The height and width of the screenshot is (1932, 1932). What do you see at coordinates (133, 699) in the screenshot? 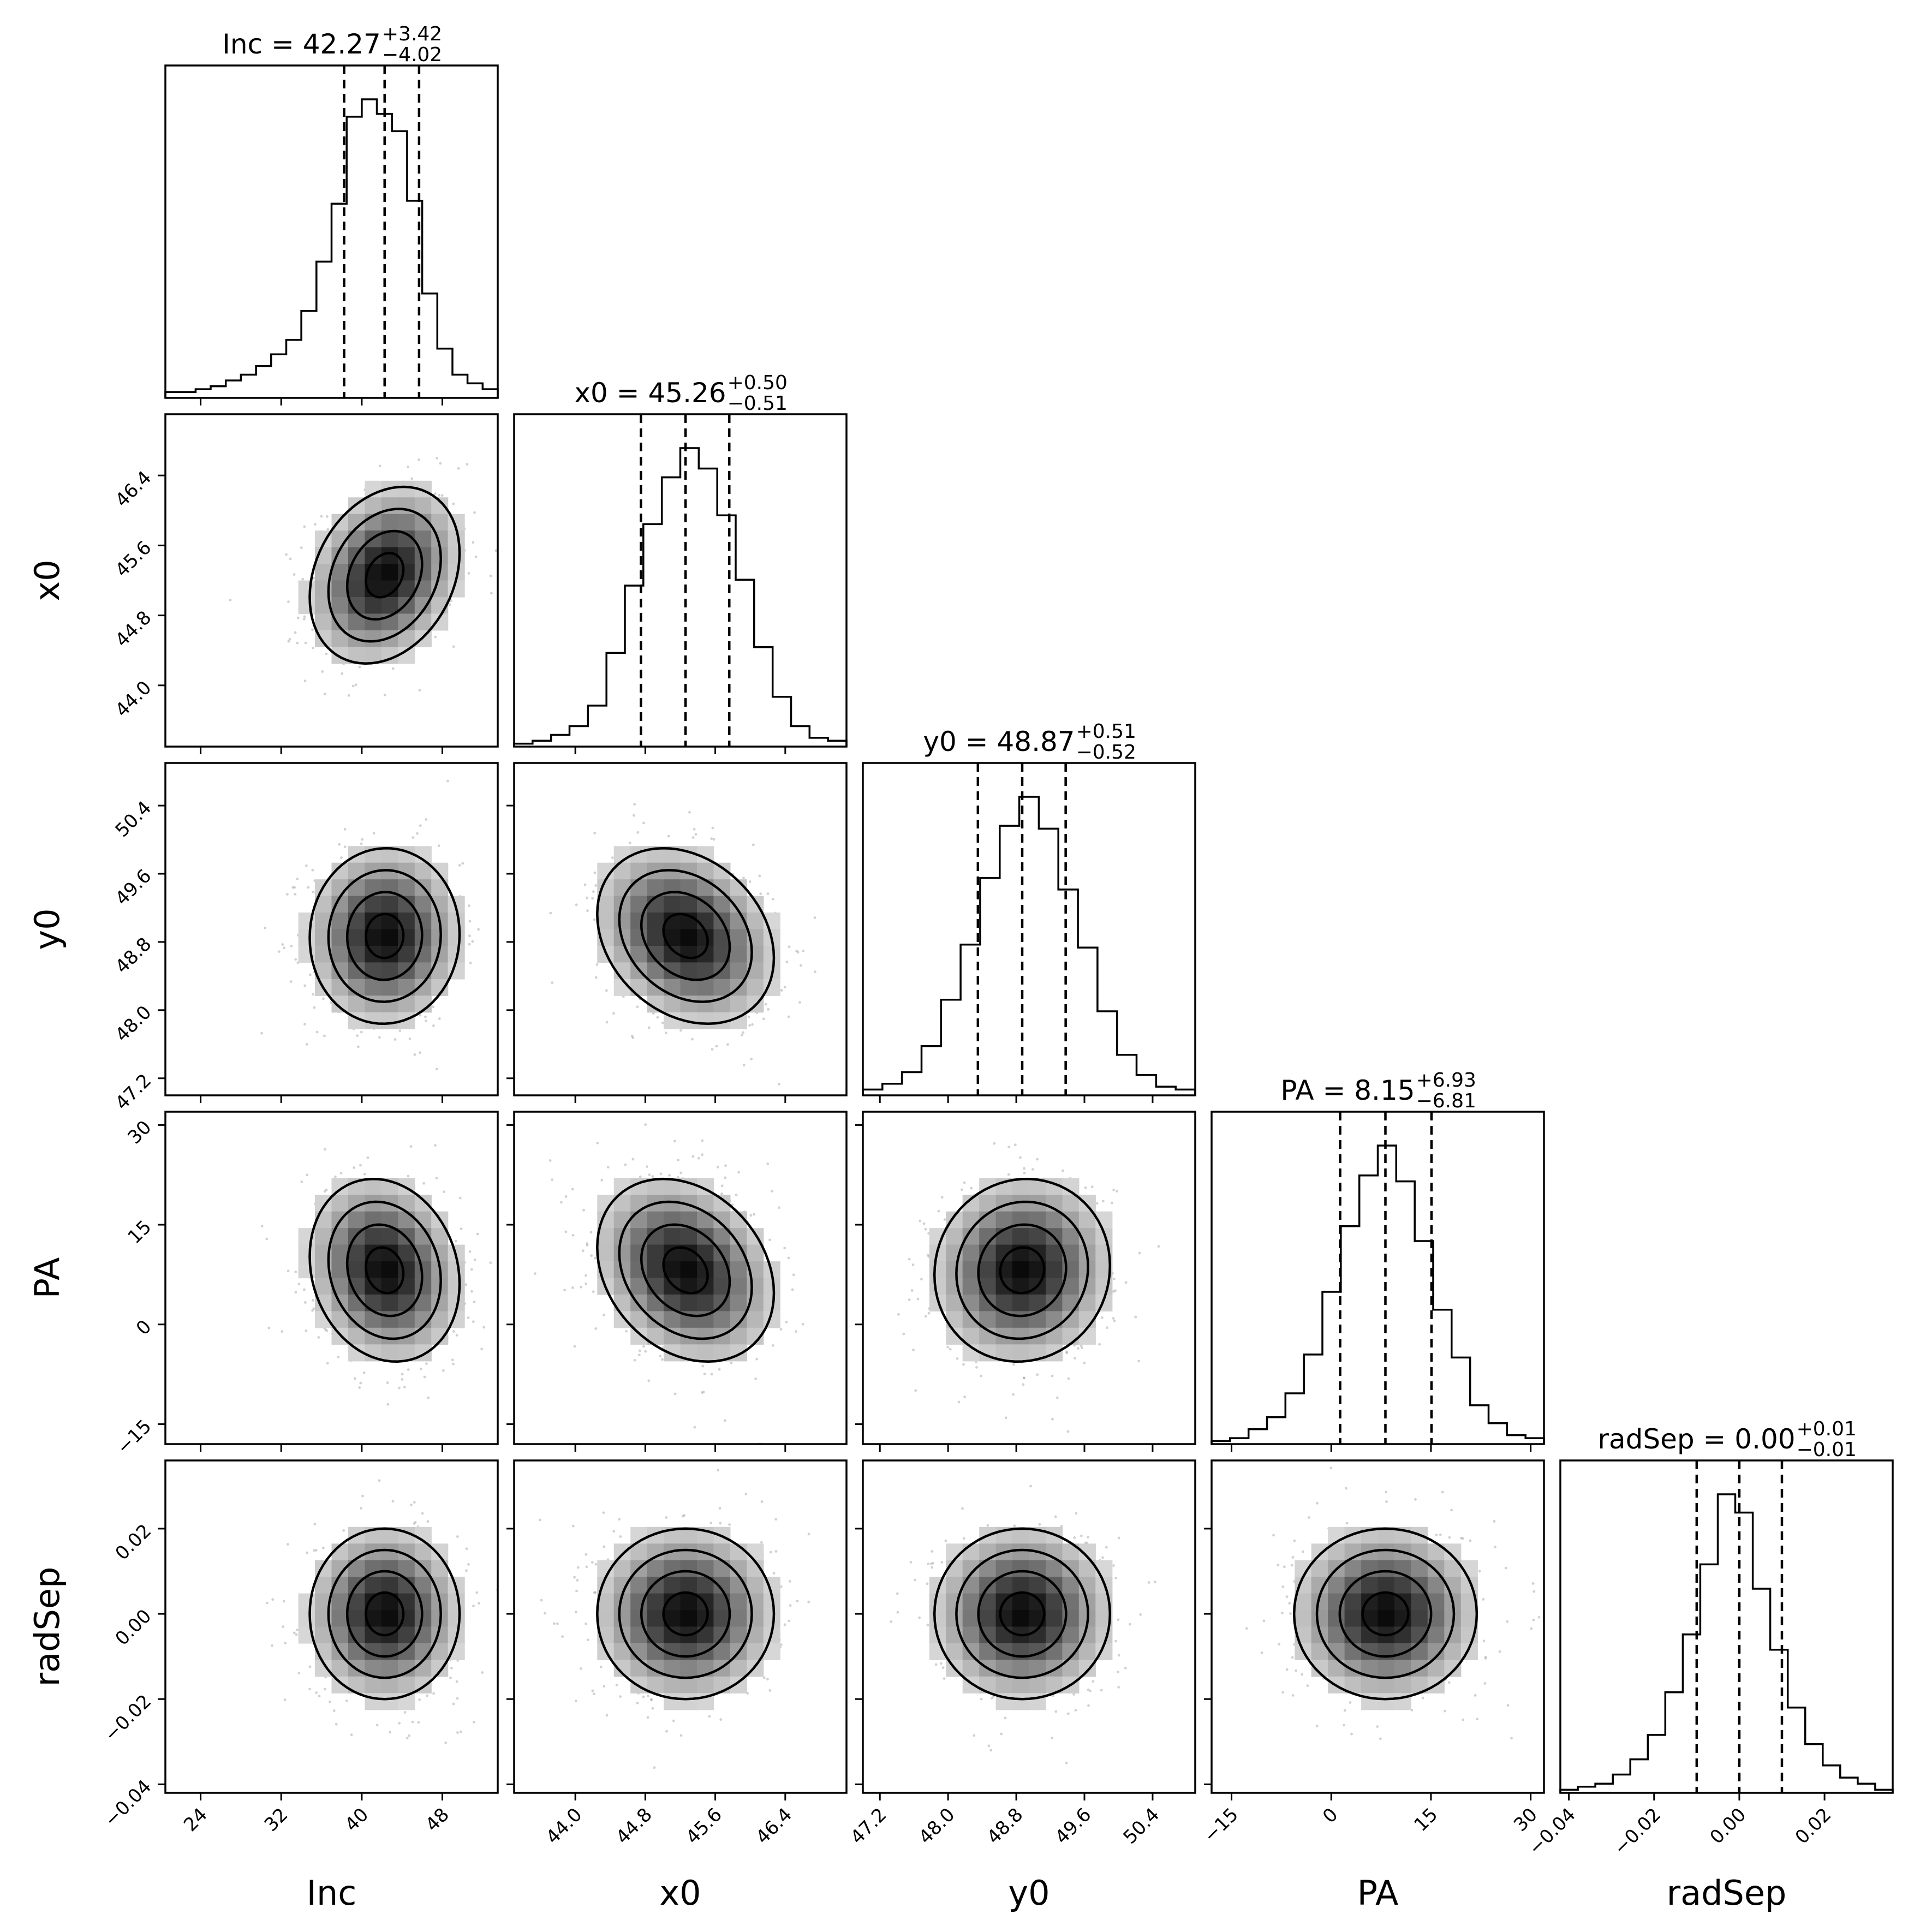
I see `y-tick-label-x0: 44.0` at bounding box center [133, 699].